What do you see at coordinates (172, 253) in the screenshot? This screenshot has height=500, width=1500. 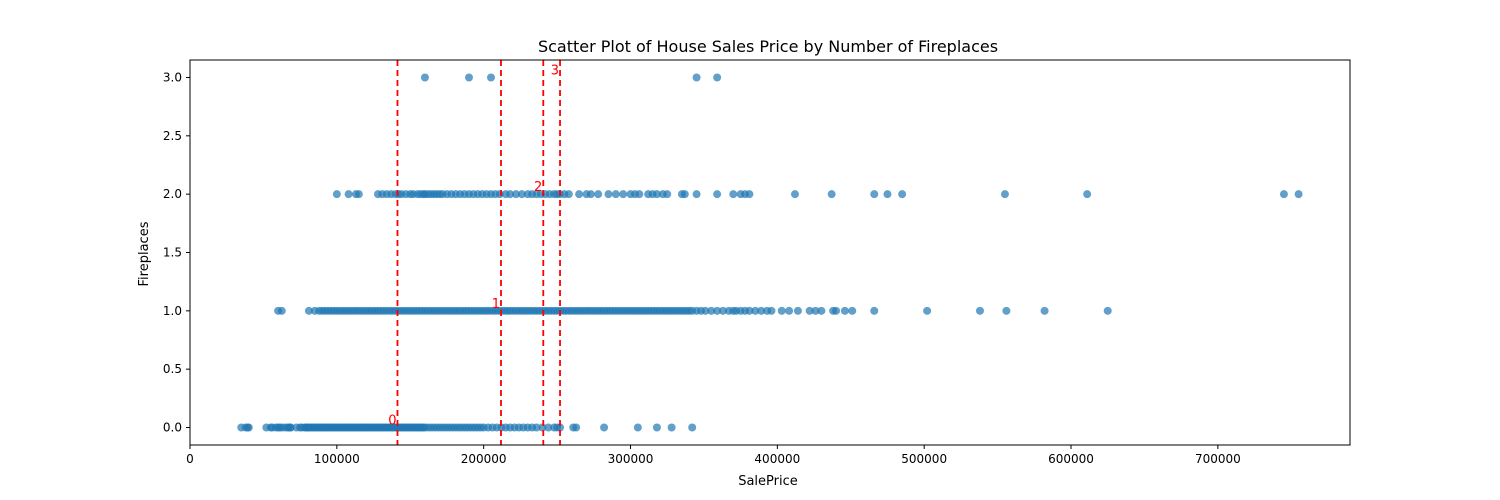 I see `y-tick-label: 1.5` at bounding box center [172, 253].